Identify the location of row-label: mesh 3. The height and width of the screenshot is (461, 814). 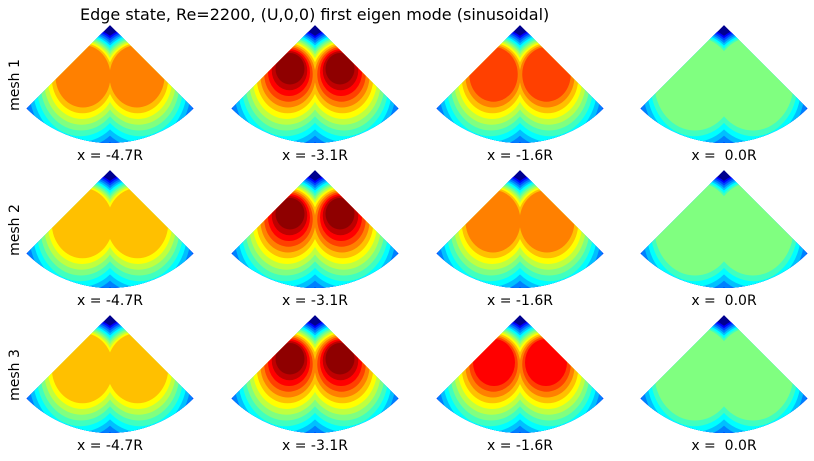
(15, 375).